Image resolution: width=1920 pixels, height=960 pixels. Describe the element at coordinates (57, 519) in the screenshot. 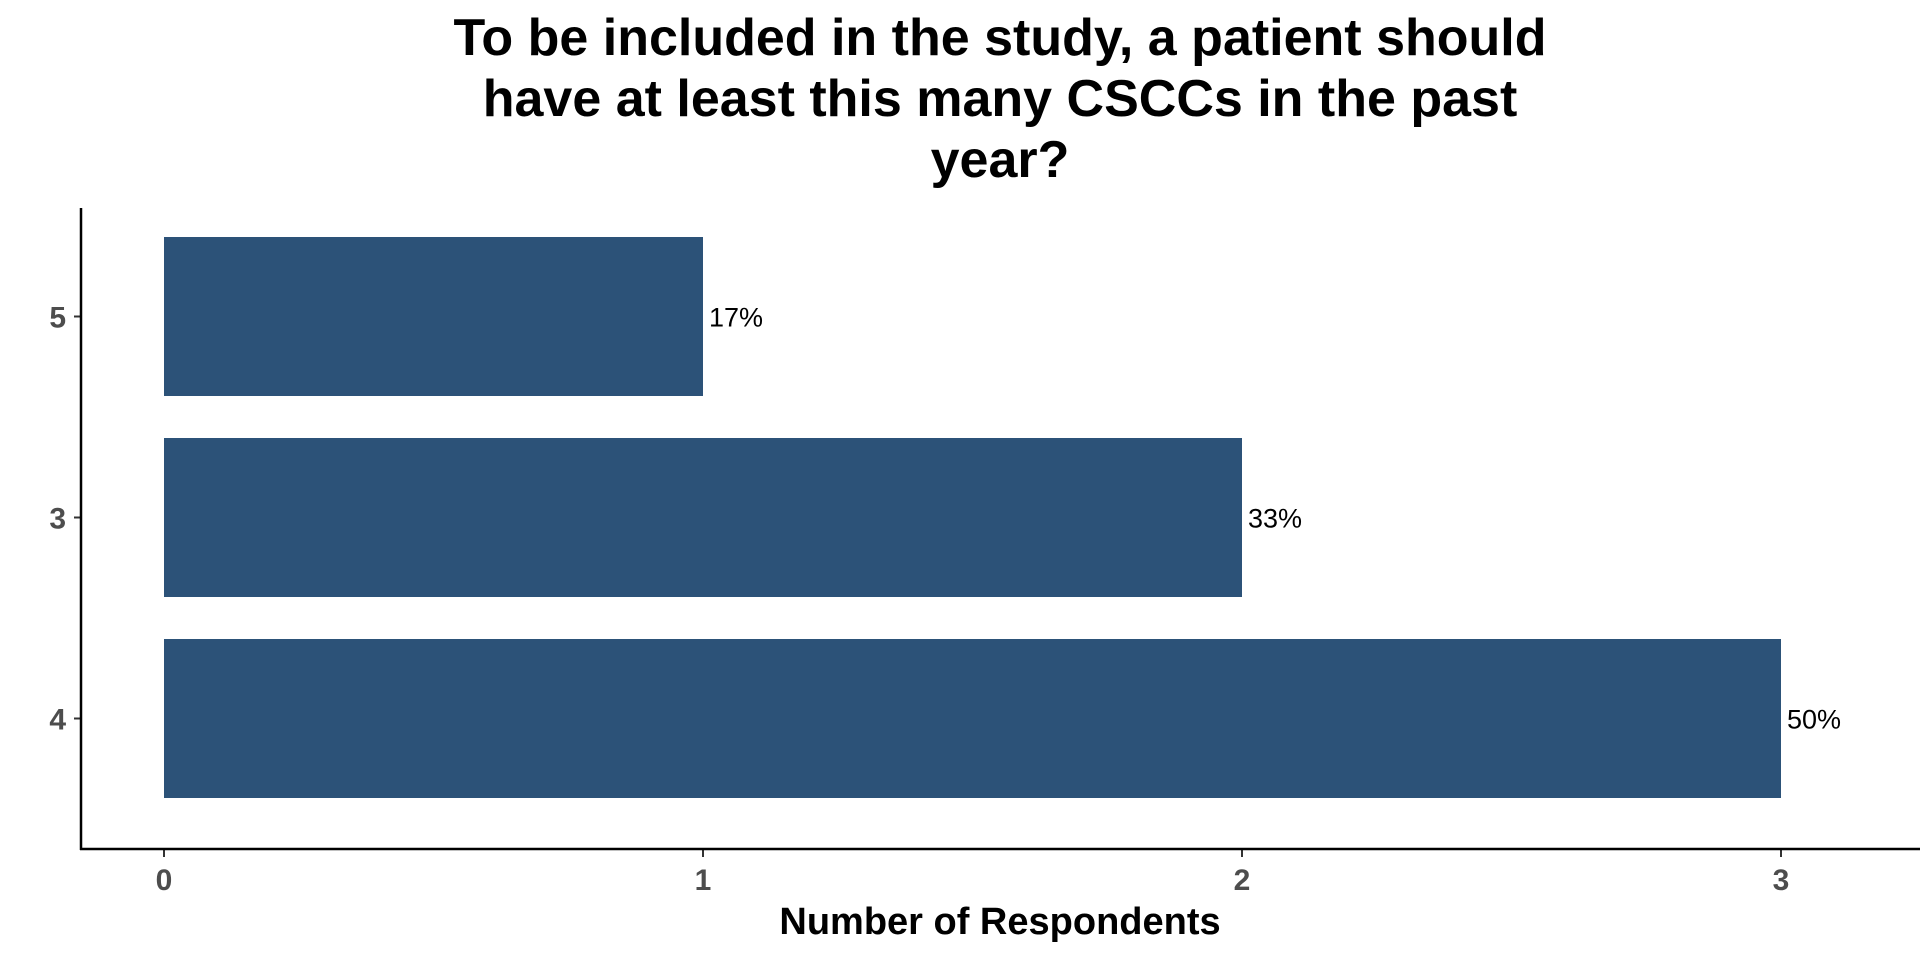

I see `y-tick-label: 3` at that location.